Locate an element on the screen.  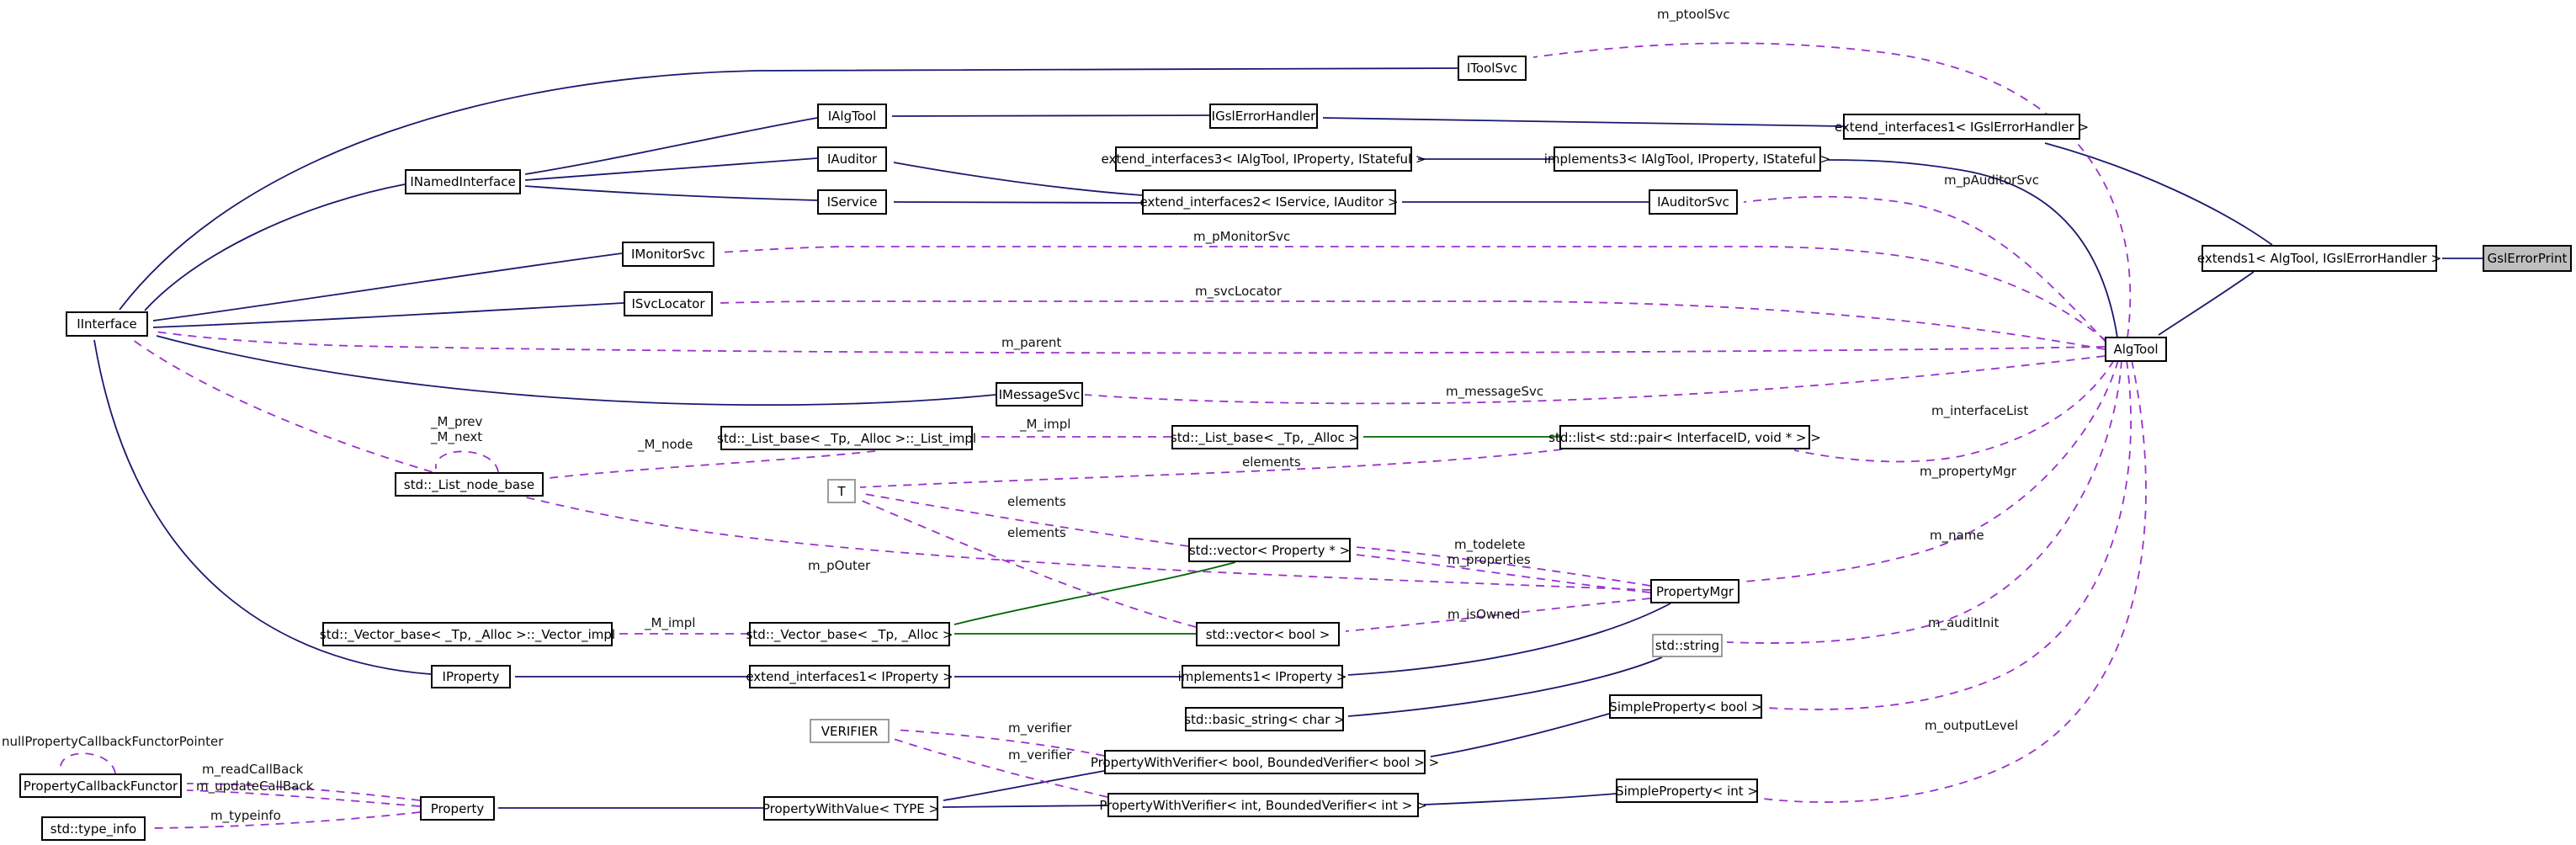
edge-label-m-updatecallback: m_updateCallBack is located at coordinates (255, 786).